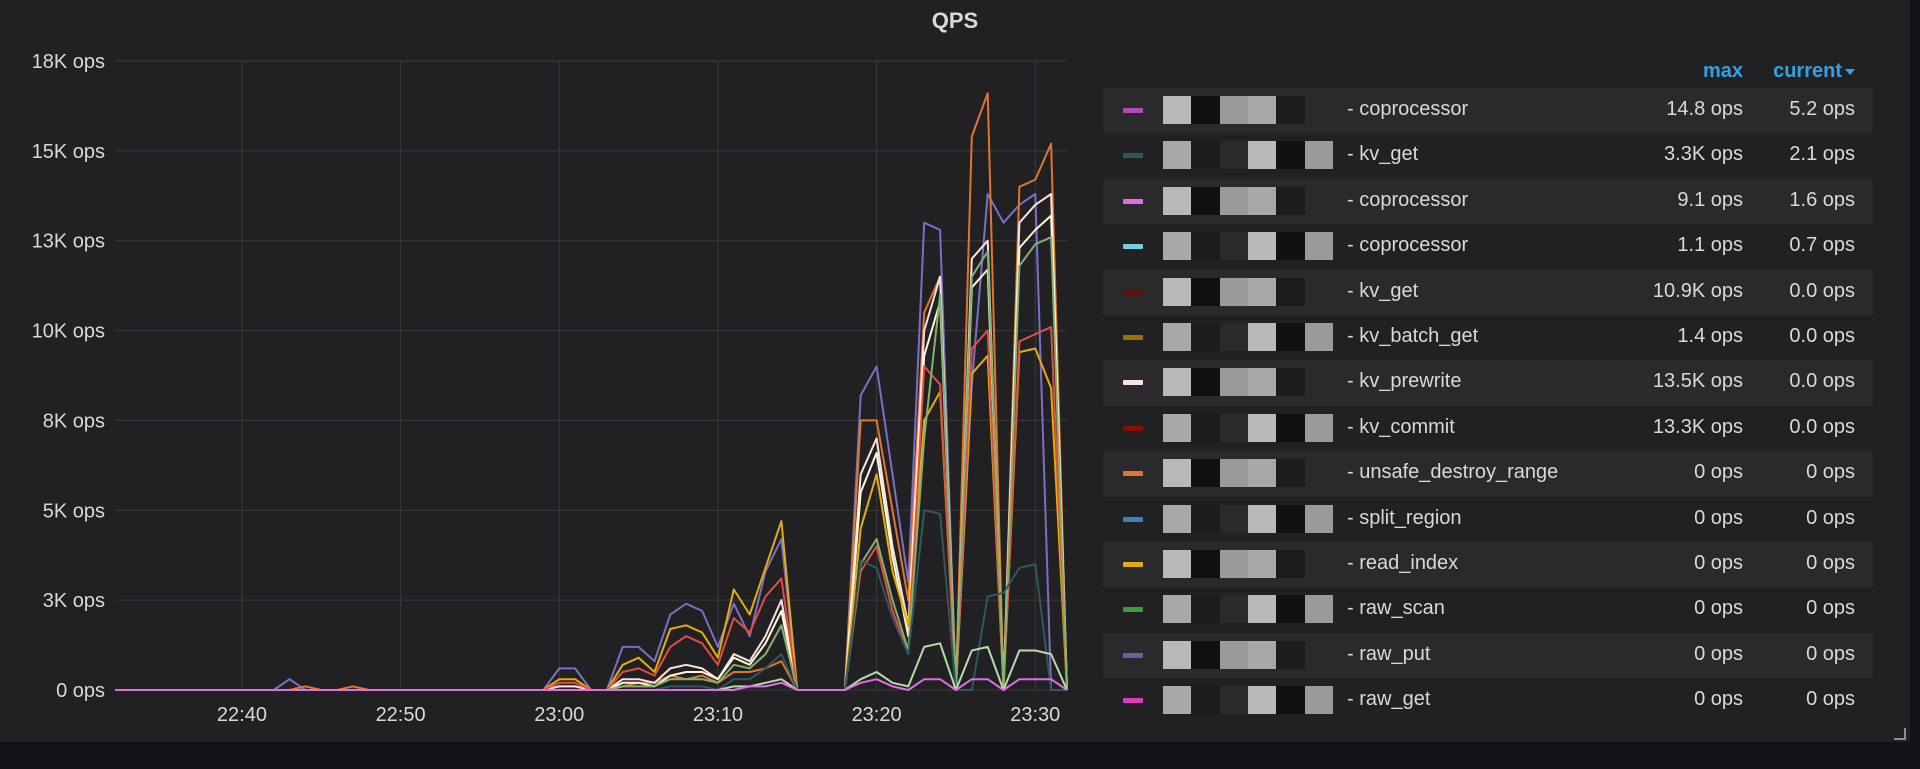 Image resolution: width=1920 pixels, height=769 pixels. I want to click on y-tick-label: 10K ops, so click(68, 332).